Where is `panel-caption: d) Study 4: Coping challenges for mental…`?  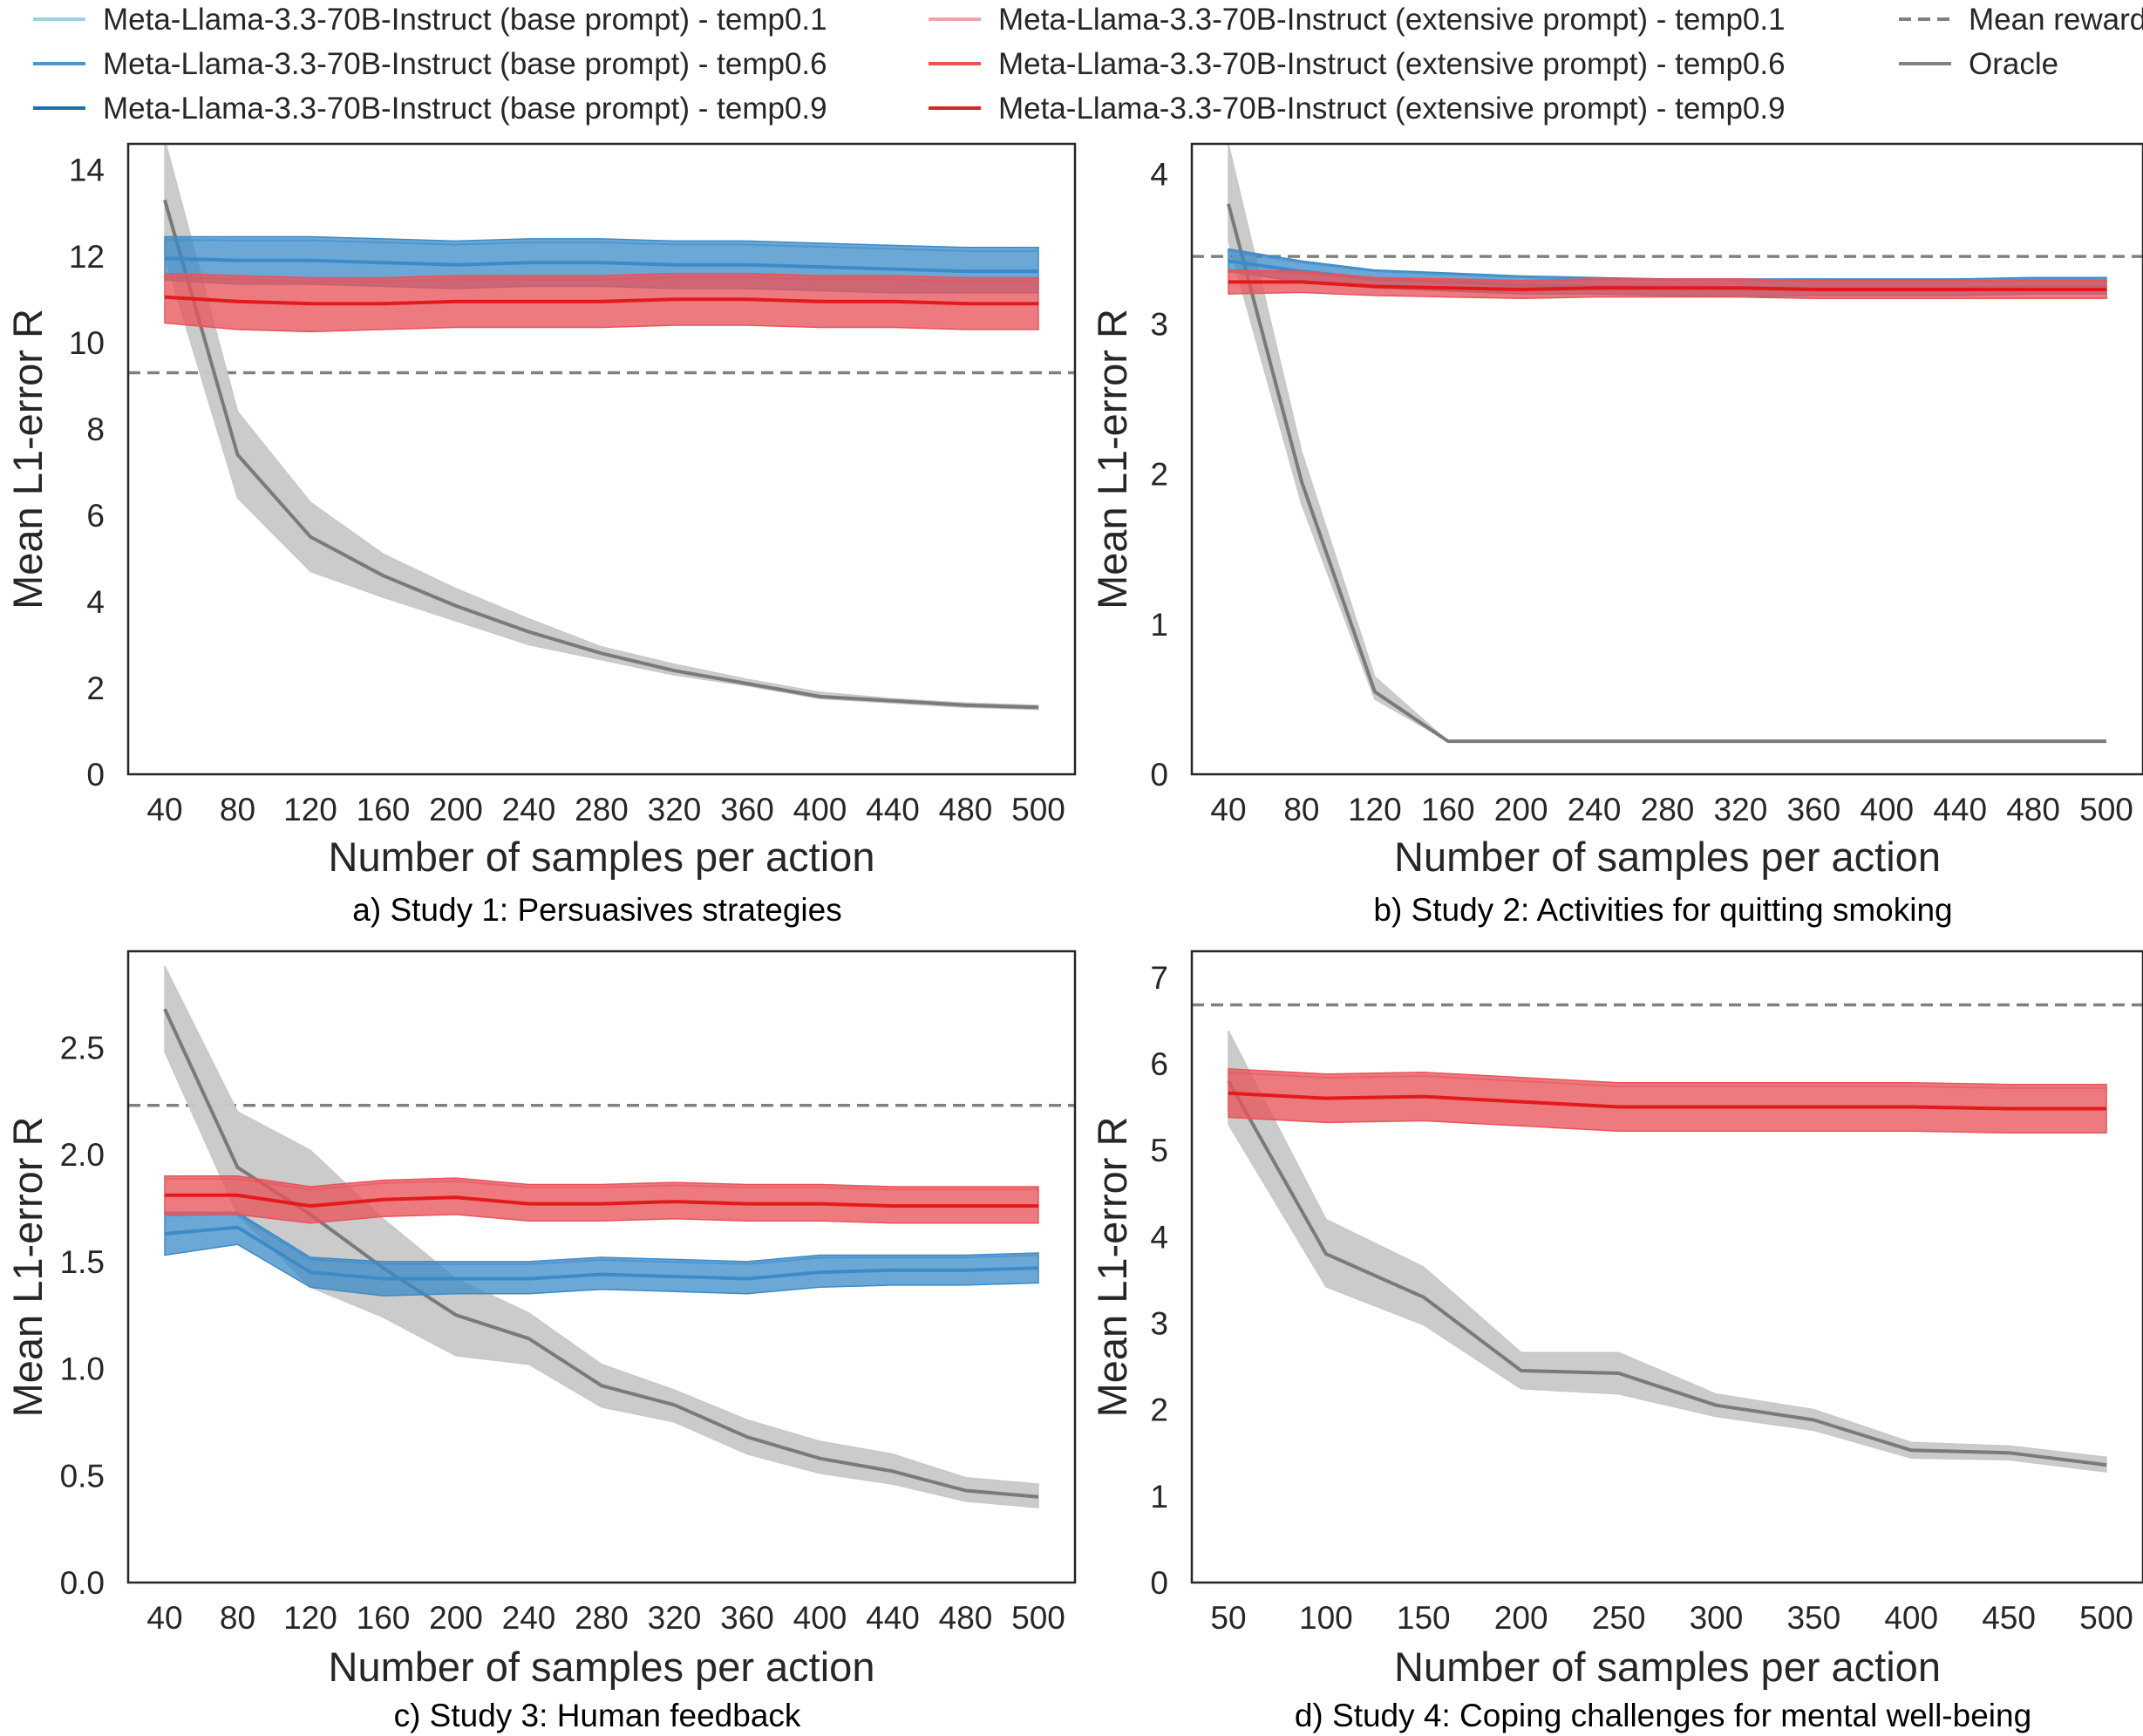 panel-caption: d) Study 4: Coping challenges for mental… is located at coordinates (1663, 1715).